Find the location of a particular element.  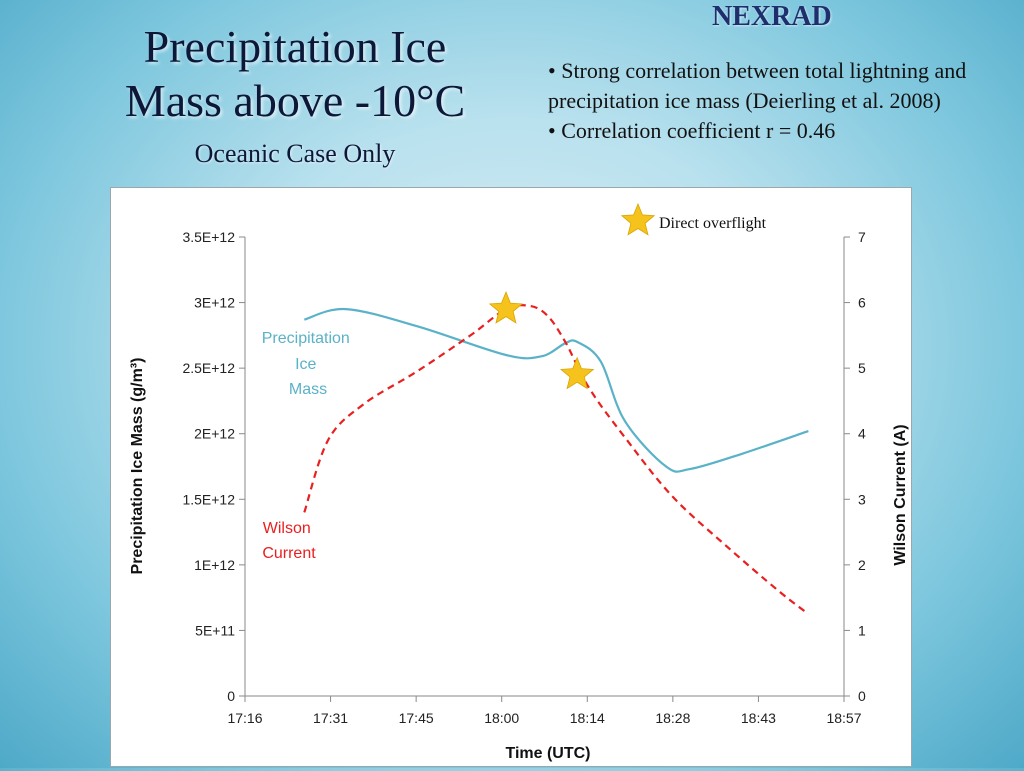

ice-mass-line is located at coordinates (556, 390).